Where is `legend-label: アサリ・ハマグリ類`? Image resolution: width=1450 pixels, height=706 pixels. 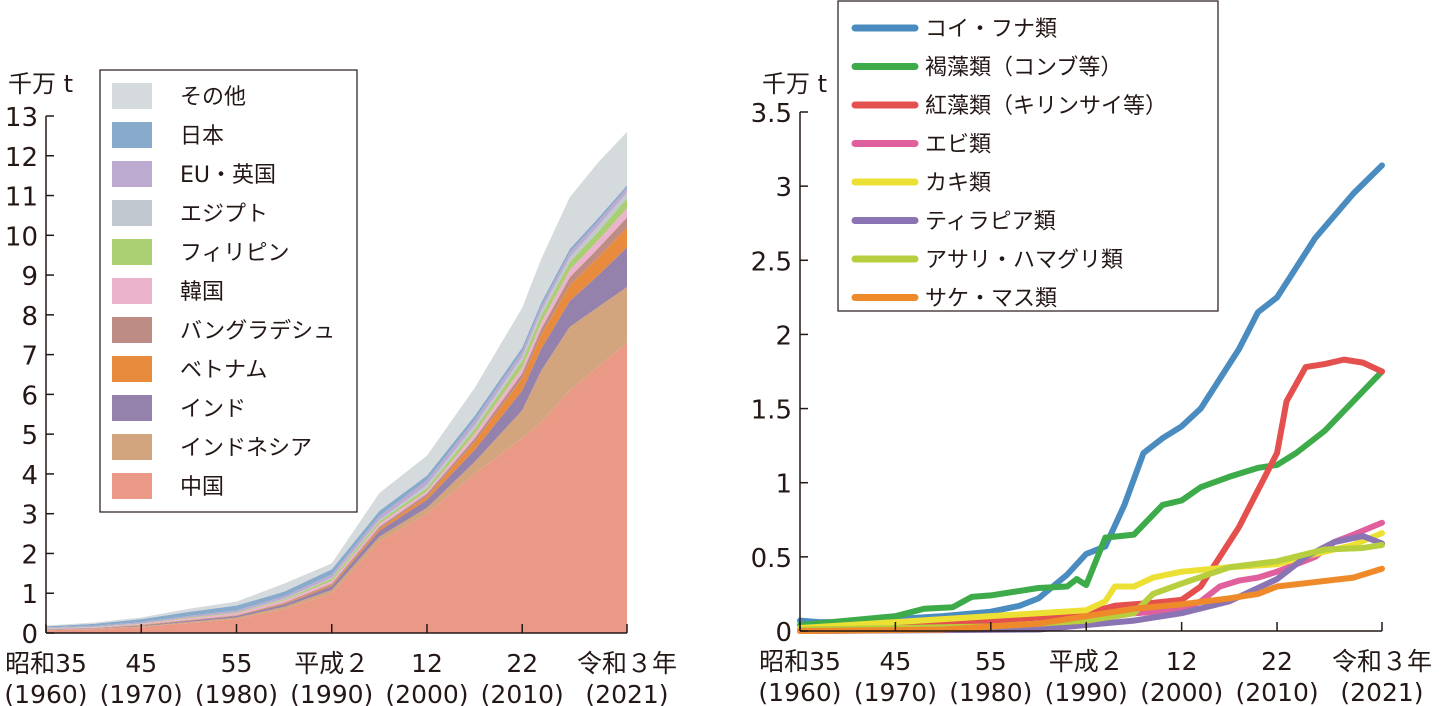 legend-label: アサリ・ハマグリ類 is located at coordinates (1024, 260).